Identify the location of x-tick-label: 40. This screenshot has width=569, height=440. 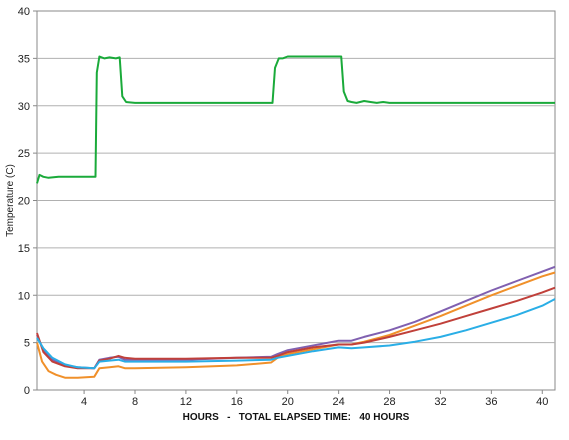
(542, 402).